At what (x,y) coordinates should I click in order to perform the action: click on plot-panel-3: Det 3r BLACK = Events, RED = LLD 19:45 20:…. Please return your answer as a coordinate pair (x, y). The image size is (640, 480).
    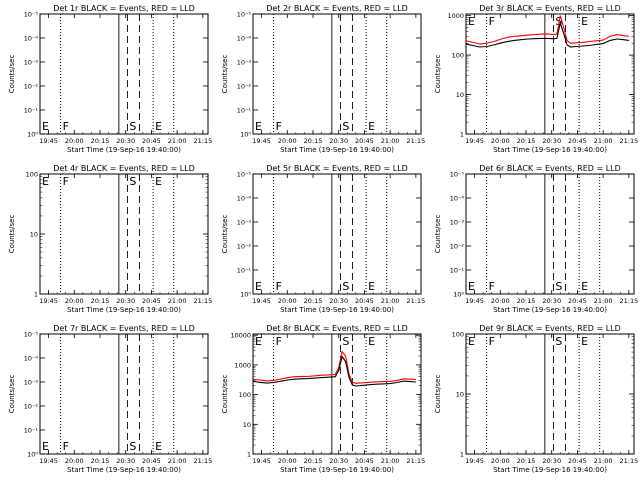
    Looking at the image, I should click on (536, 79).